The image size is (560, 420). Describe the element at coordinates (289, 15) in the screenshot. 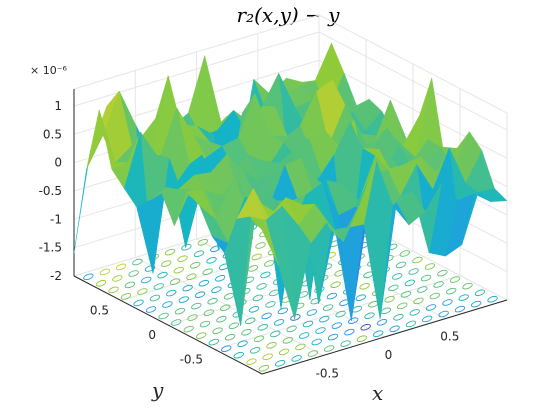

I see `chart-title: r₂(x,y) − y` at that location.